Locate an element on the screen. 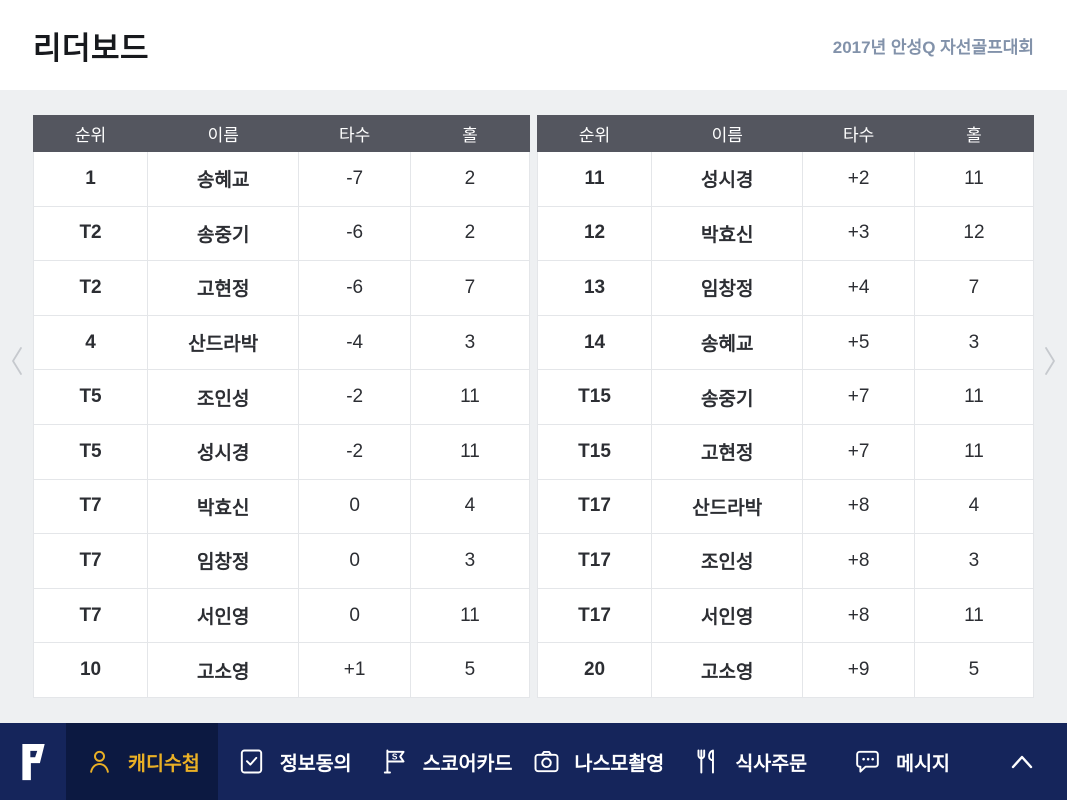  consent-check-icon is located at coordinates (251, 761).